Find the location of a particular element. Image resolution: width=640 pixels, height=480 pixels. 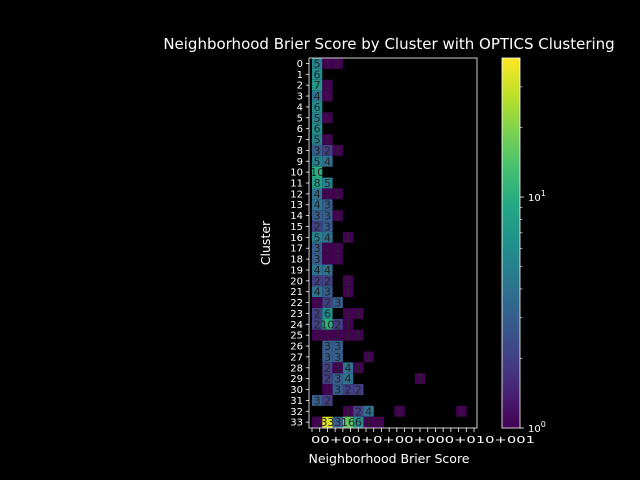

y-tick-label: 30 is located at coordinates (296, 390).